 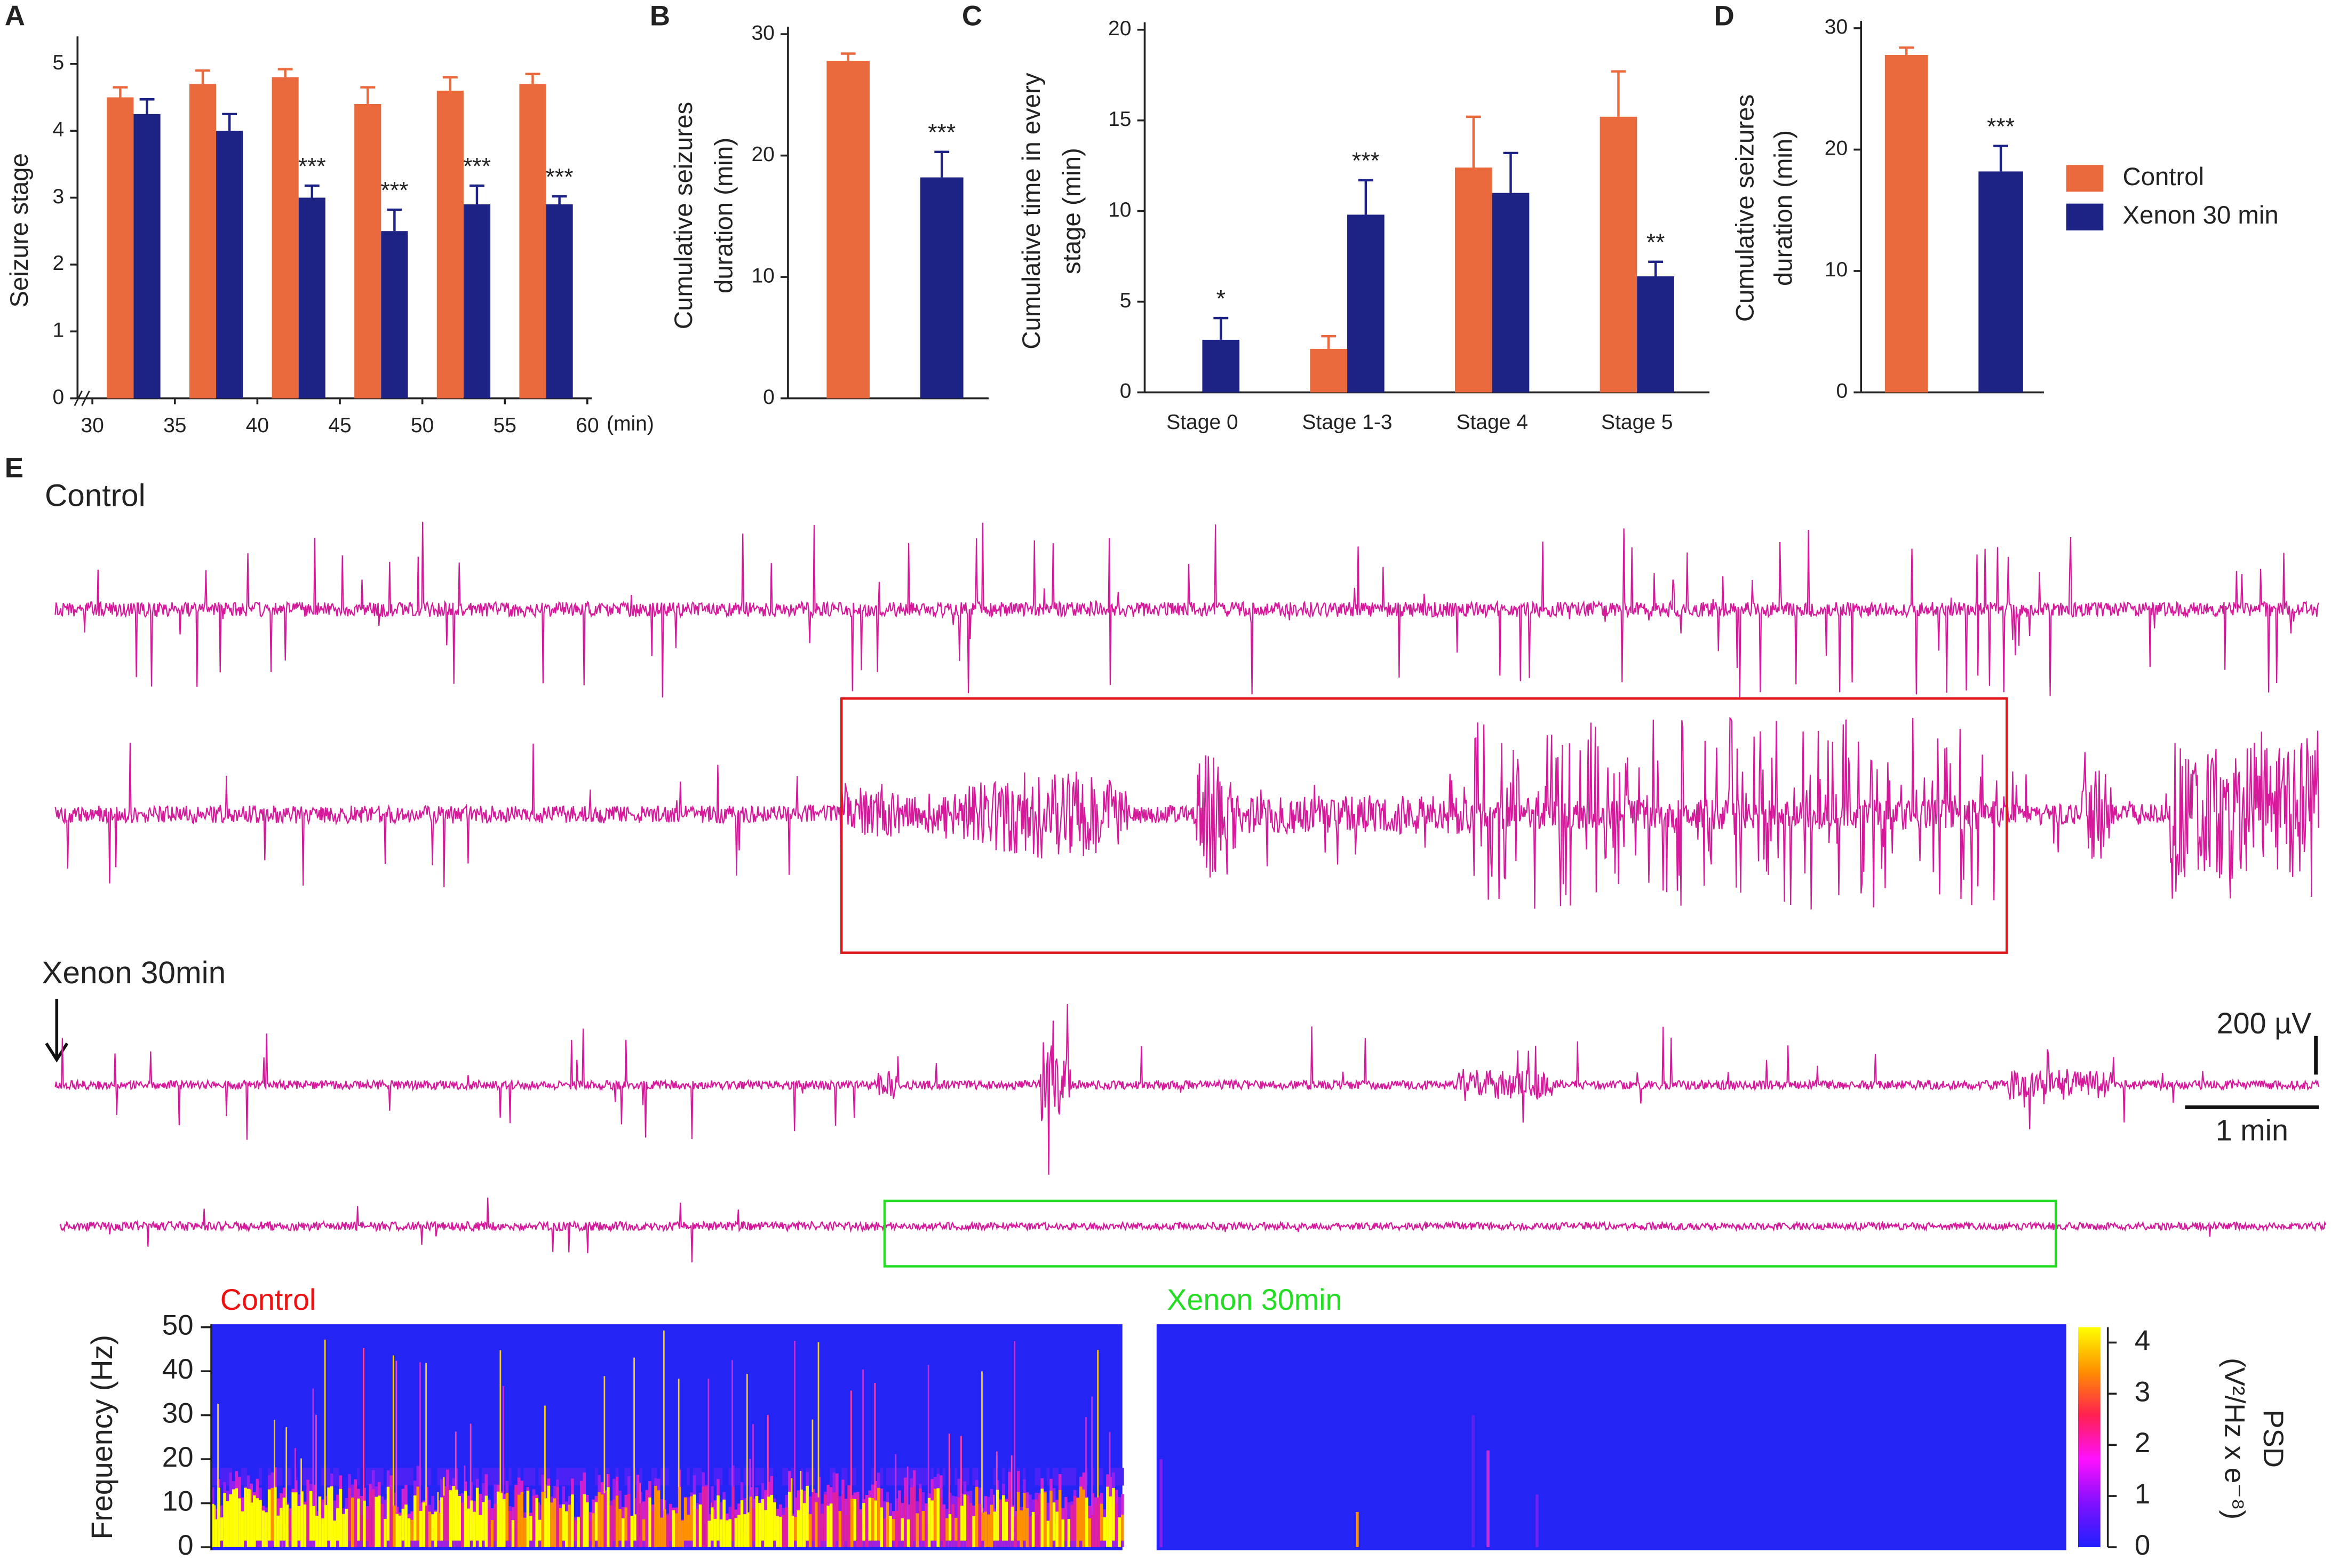 What do you see at coordinates (762, 32) in the screenshot?
I see `y-tick-label: 30` at bounding box center [762, 32].